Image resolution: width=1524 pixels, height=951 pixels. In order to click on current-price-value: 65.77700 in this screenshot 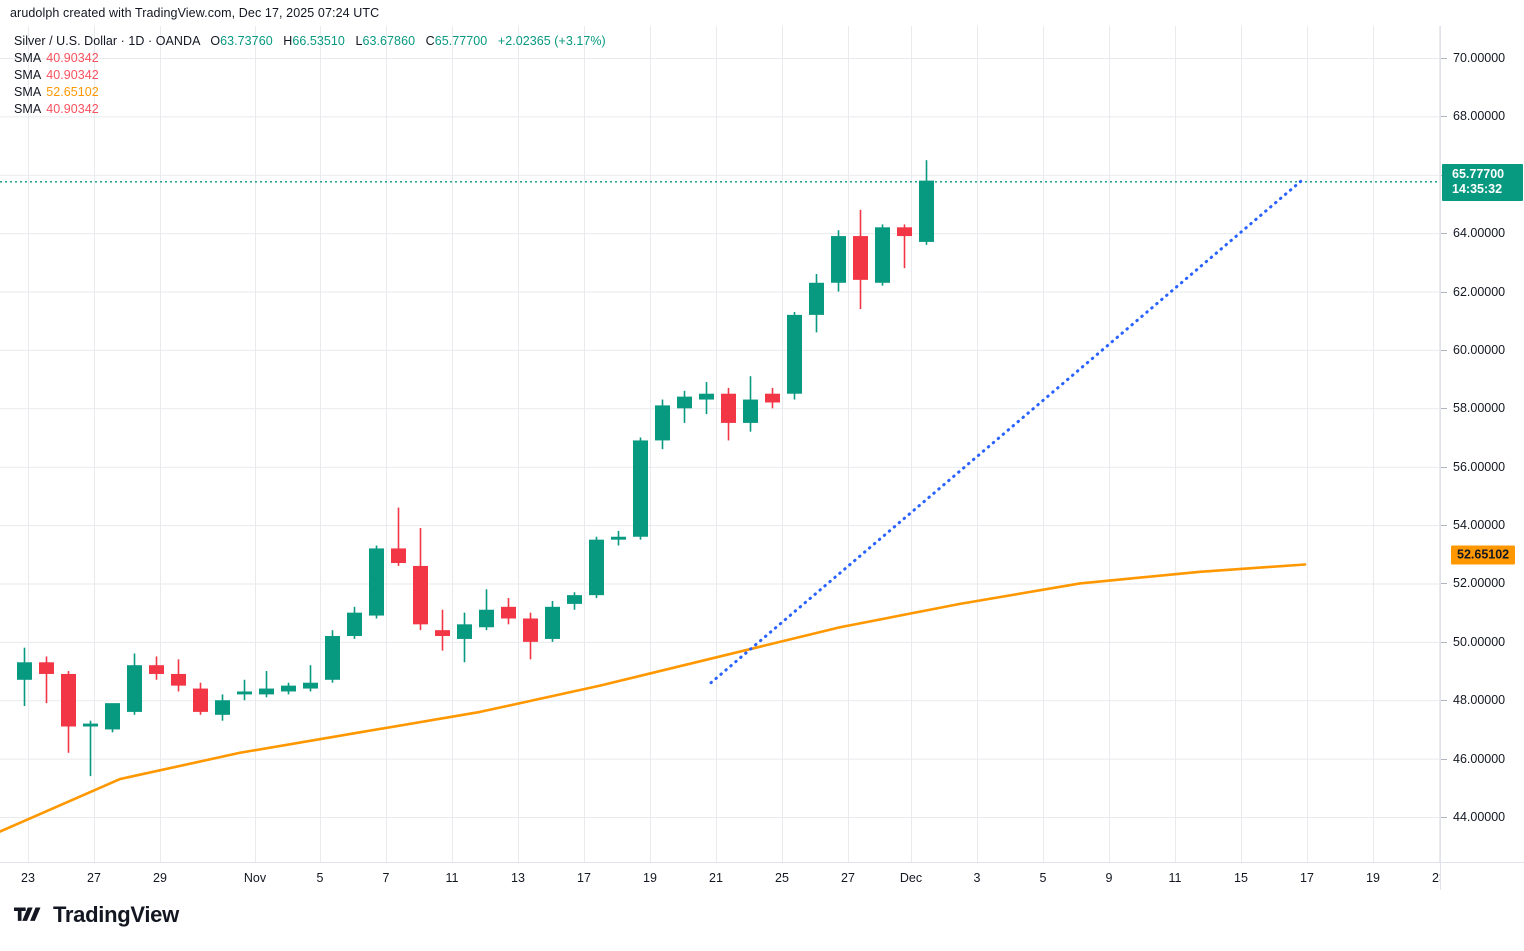, I will do `click(1478, 174)`.